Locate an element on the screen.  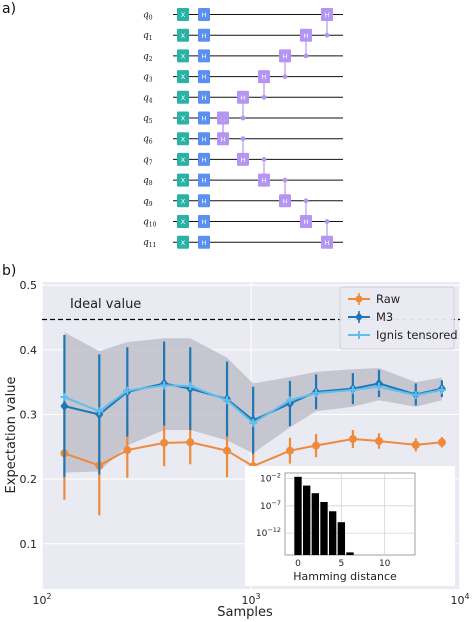
y-tick-label: 0.2 is located at coordinates (29, 479).